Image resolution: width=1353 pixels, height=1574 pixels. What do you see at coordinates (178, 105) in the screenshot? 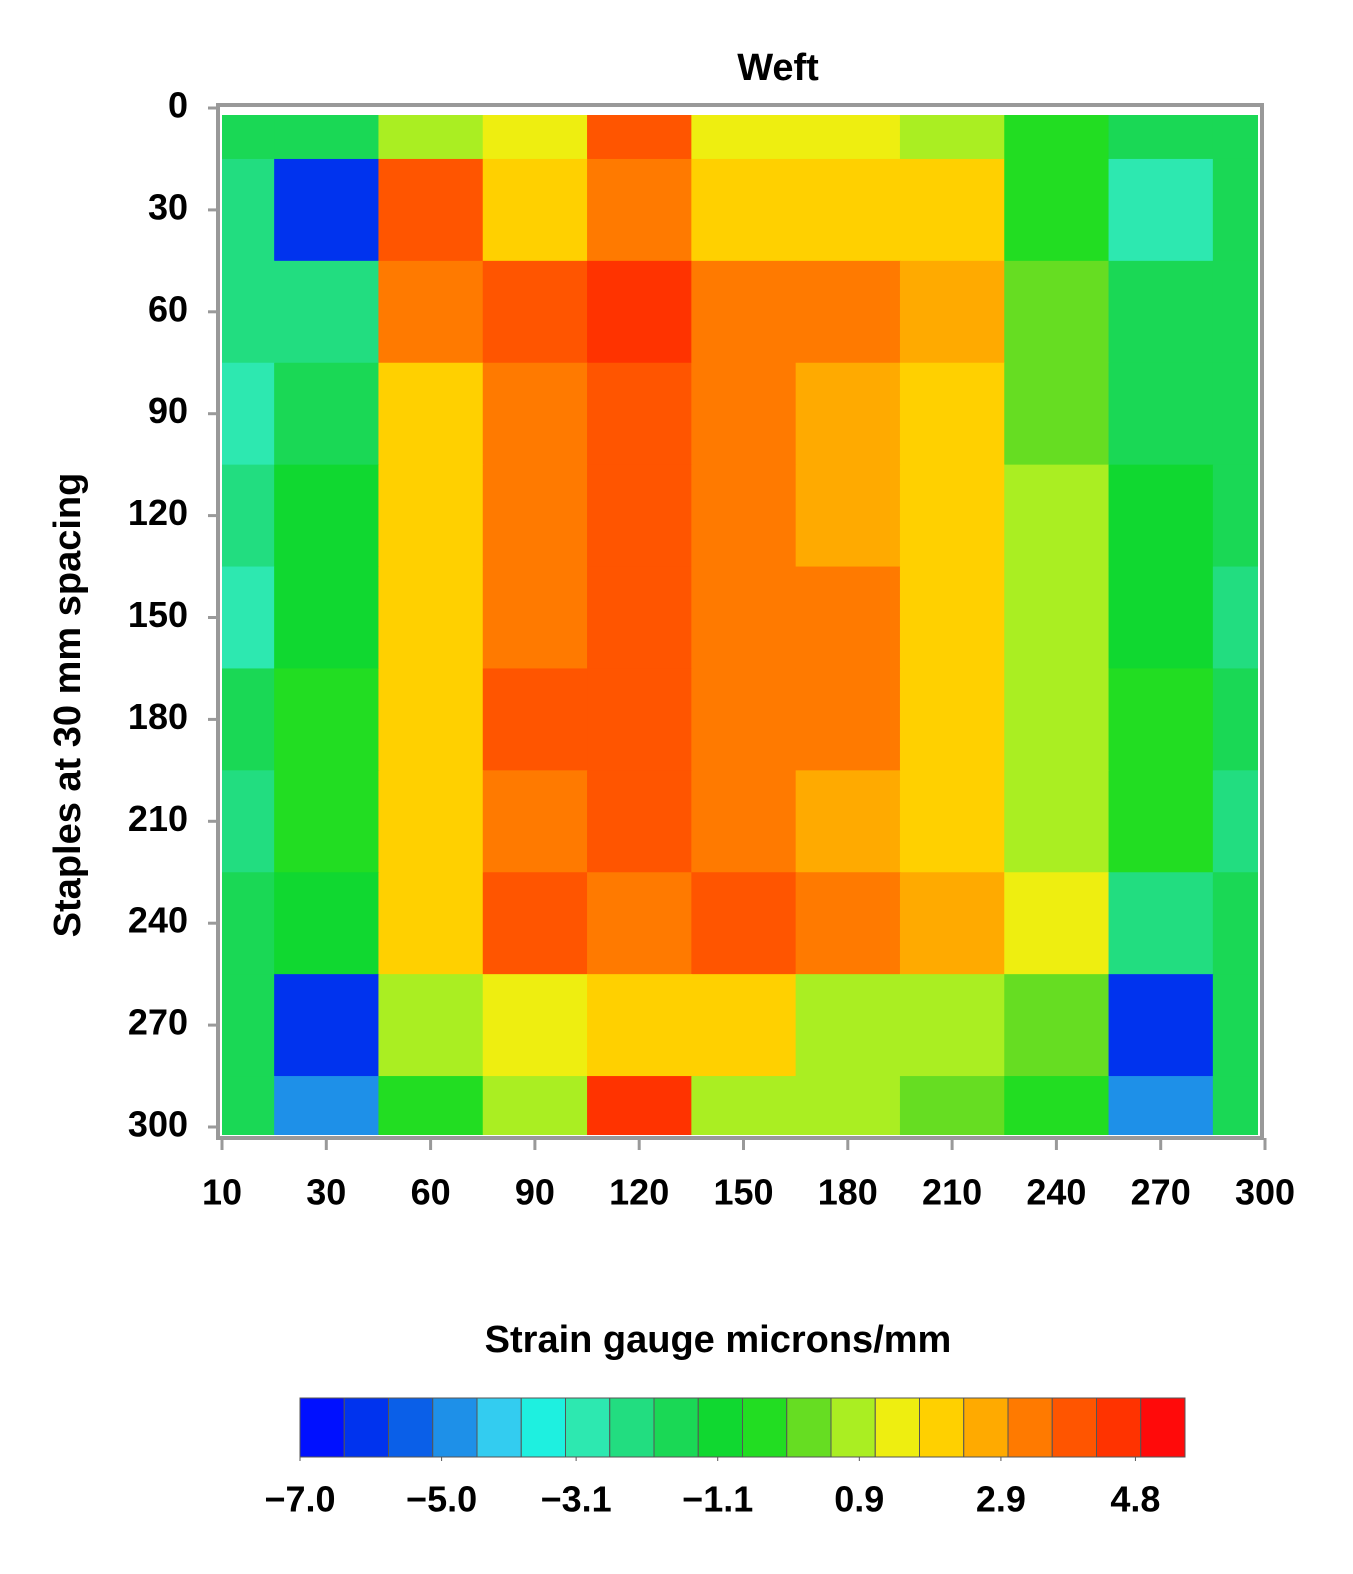
I see `y-tick-label: 0` at bounding box center [178, 105].